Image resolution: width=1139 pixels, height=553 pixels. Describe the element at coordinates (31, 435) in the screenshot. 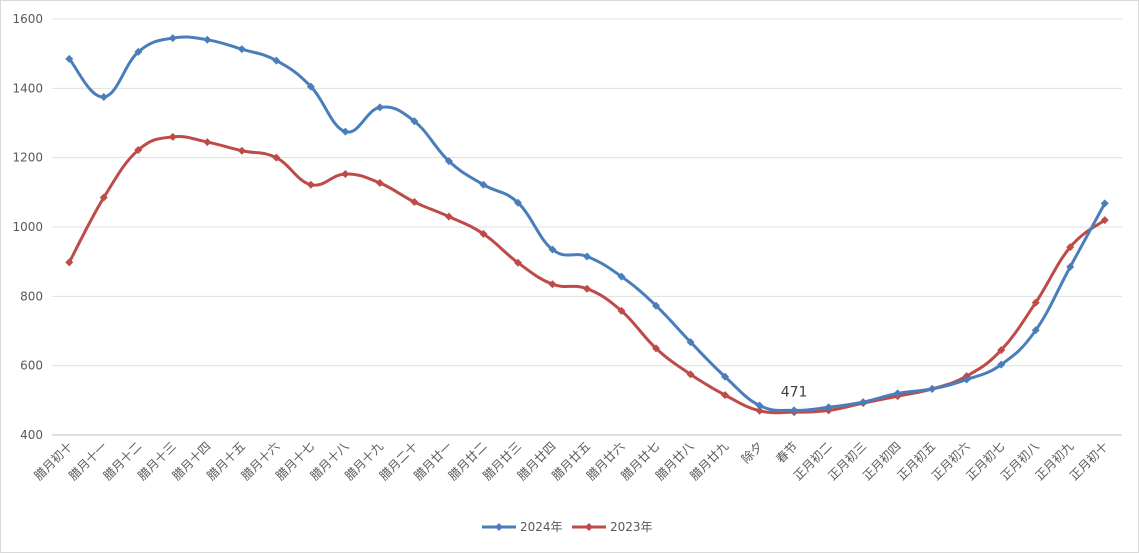

I see `y-tick-label: 400` at that location.